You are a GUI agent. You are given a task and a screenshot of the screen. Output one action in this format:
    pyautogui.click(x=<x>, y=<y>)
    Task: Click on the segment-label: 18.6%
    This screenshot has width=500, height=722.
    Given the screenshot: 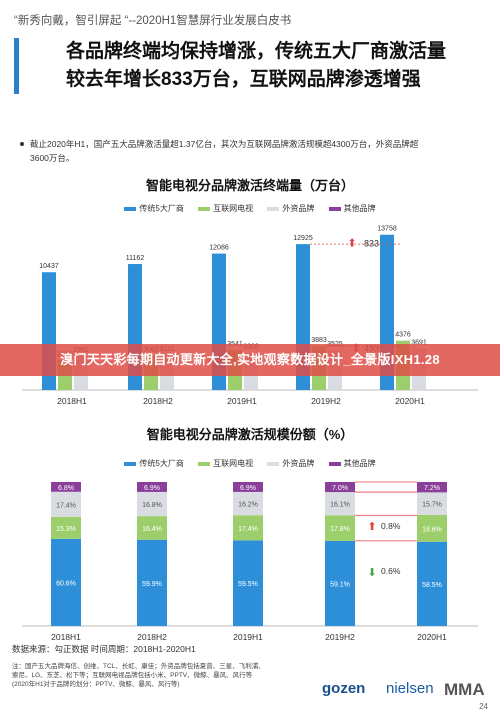 What is the action you would take?
    pyautogui.click(x=432, y=529)
    